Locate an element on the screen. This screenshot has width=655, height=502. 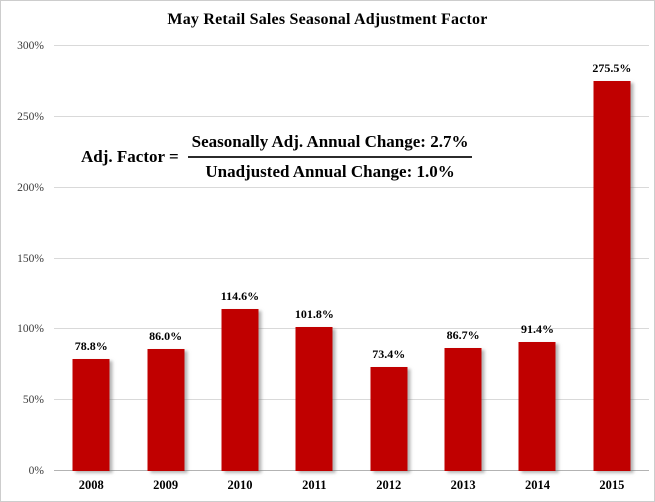
x-axis-label-2009: 2009 is located at coordinates (166, 485).